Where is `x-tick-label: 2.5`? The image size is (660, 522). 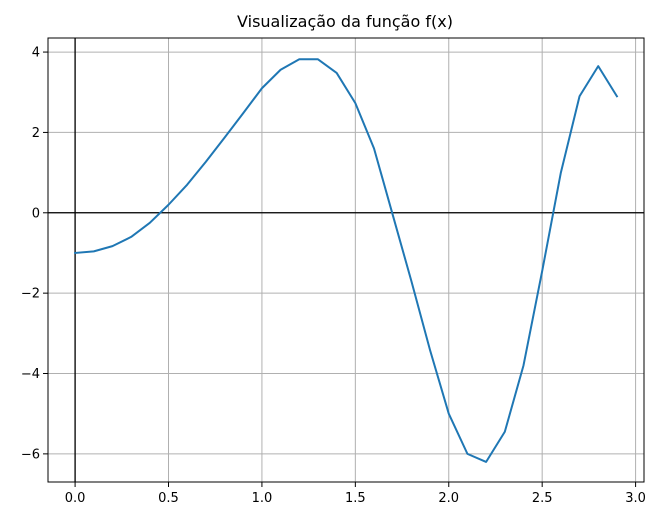 x-tick-label: 2.5 is located at coordinates (542, 498).